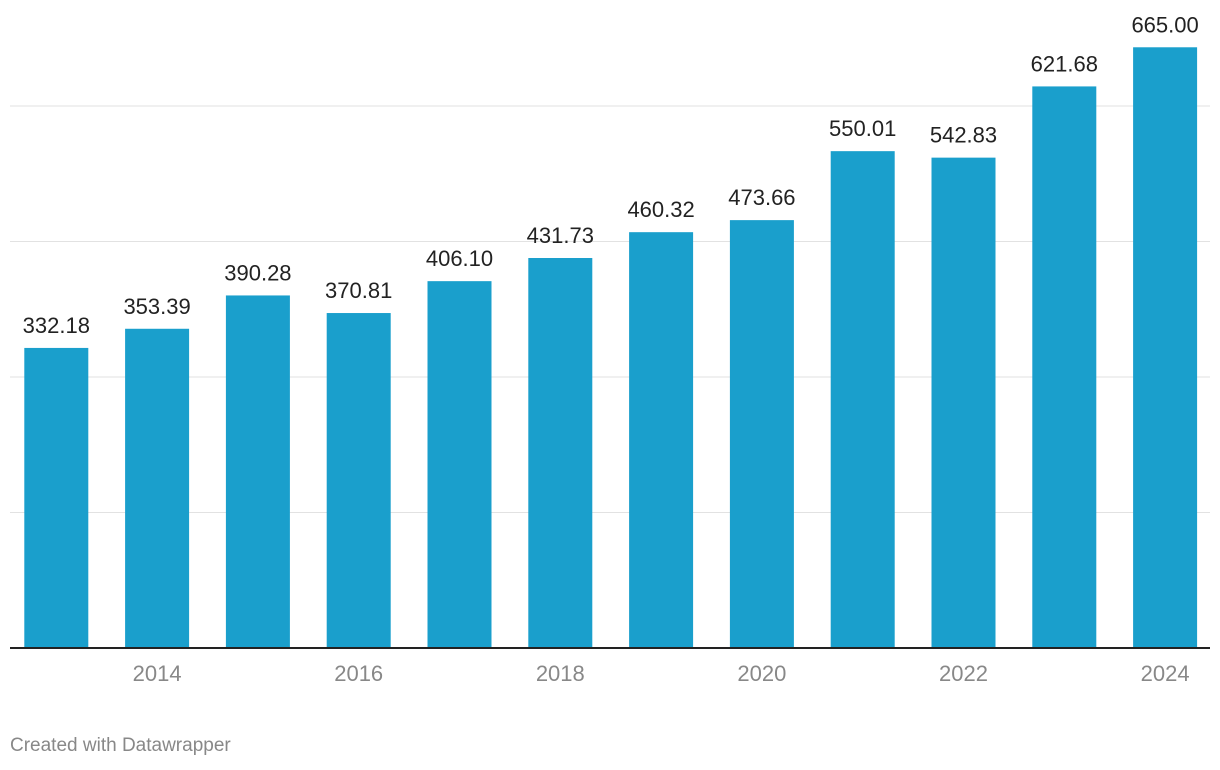  What do you see at coordinates (862, 399) in the screenshot?
I see `bar-2021` at bounding box center [862, 399].